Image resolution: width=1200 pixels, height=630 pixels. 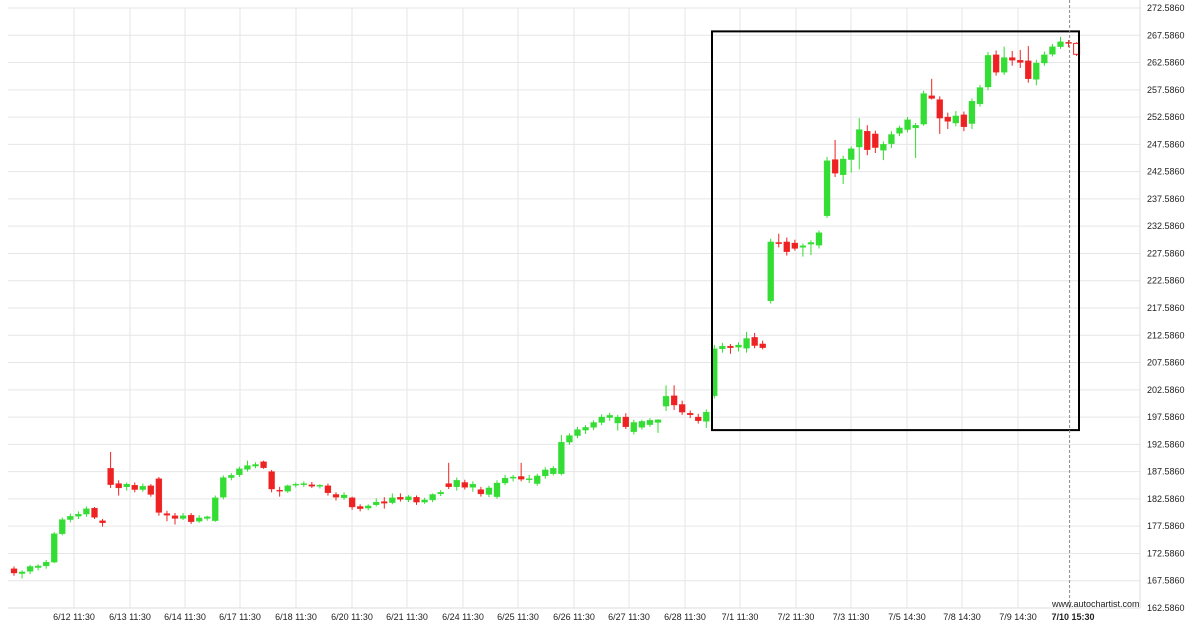 I want to click on x-tick-label: 6/21 11:30, so click(x=407, y=617).